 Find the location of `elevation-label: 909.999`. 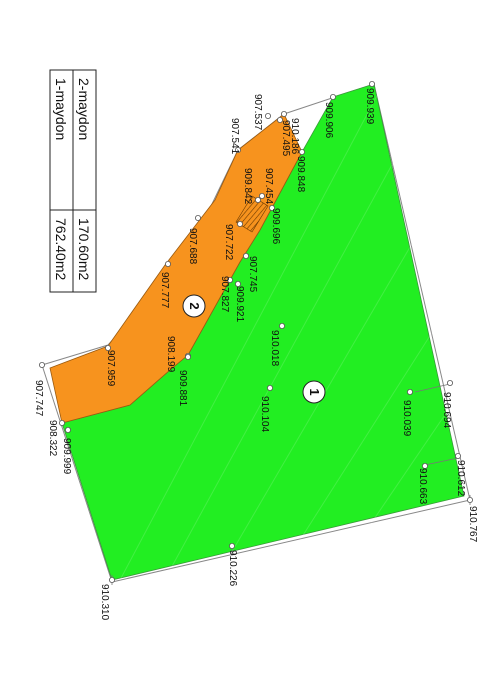

elevation-label: 909.999 is located at coordinates (66, 456).